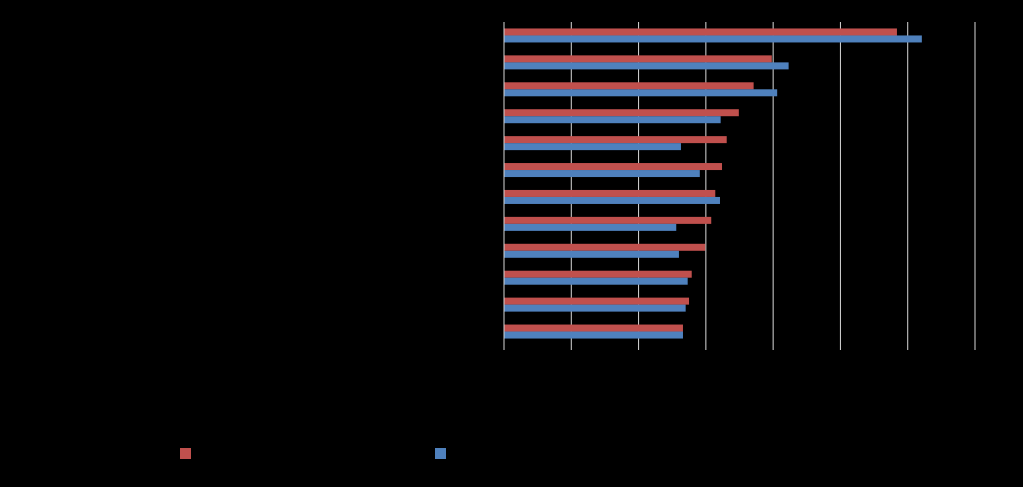  What do you see at coordinates (571, 360) in the screenshot?
I see `x-tick-label: 1` at bounding box center [571, 360].